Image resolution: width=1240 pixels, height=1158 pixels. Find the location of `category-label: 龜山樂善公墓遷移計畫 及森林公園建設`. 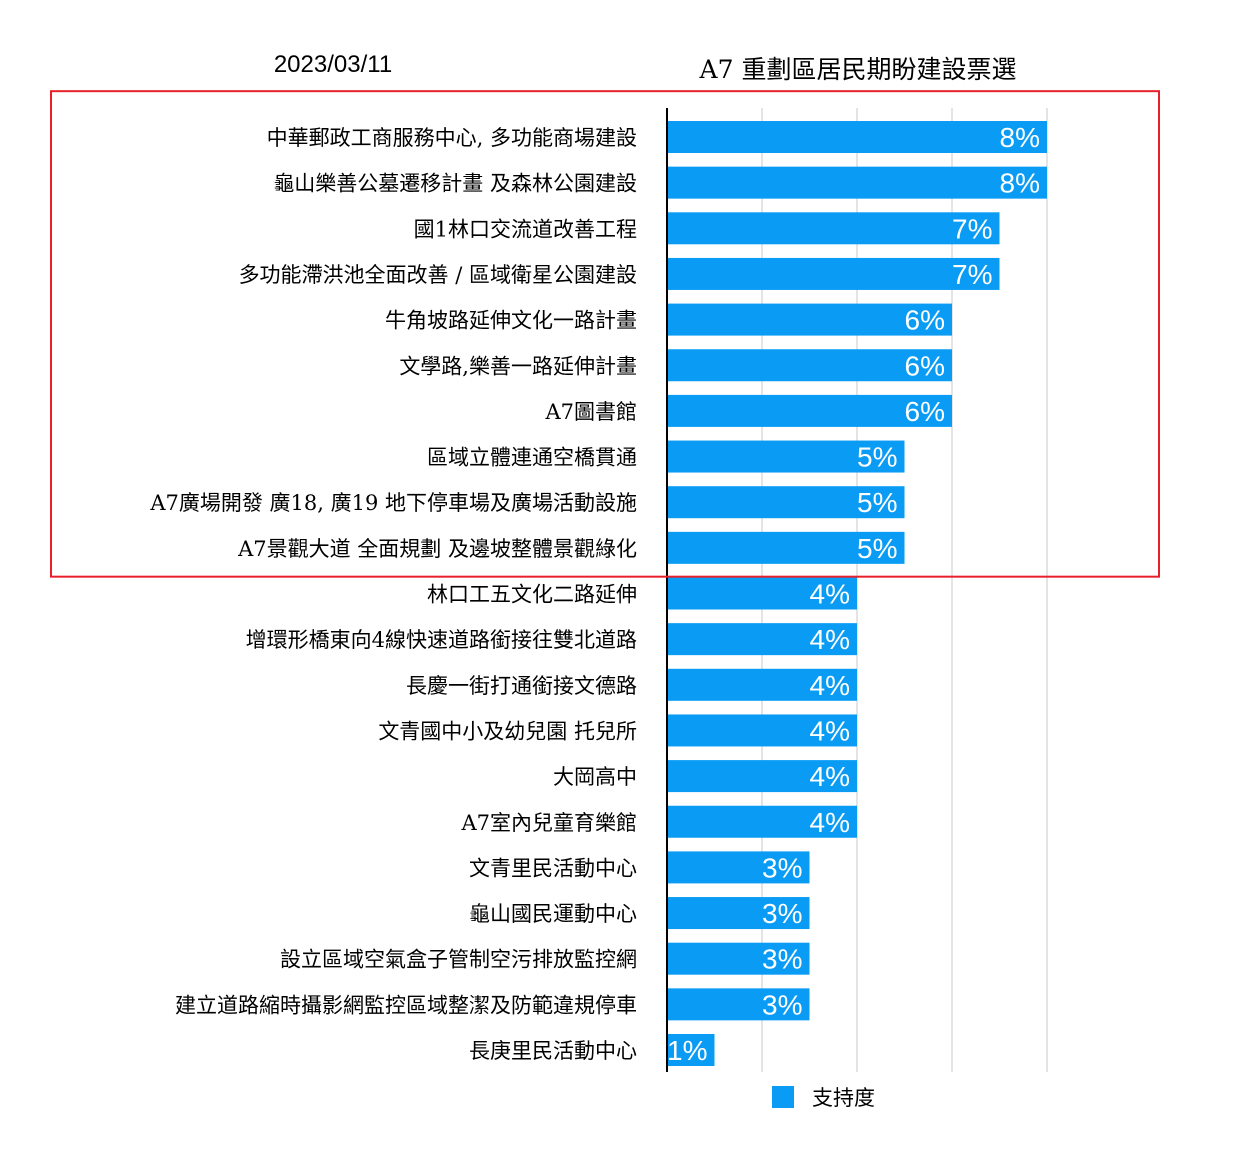

category-label: 龜山樂善公墓遷移計畫 及森林公園建設 is located at coordinates (455, 184).